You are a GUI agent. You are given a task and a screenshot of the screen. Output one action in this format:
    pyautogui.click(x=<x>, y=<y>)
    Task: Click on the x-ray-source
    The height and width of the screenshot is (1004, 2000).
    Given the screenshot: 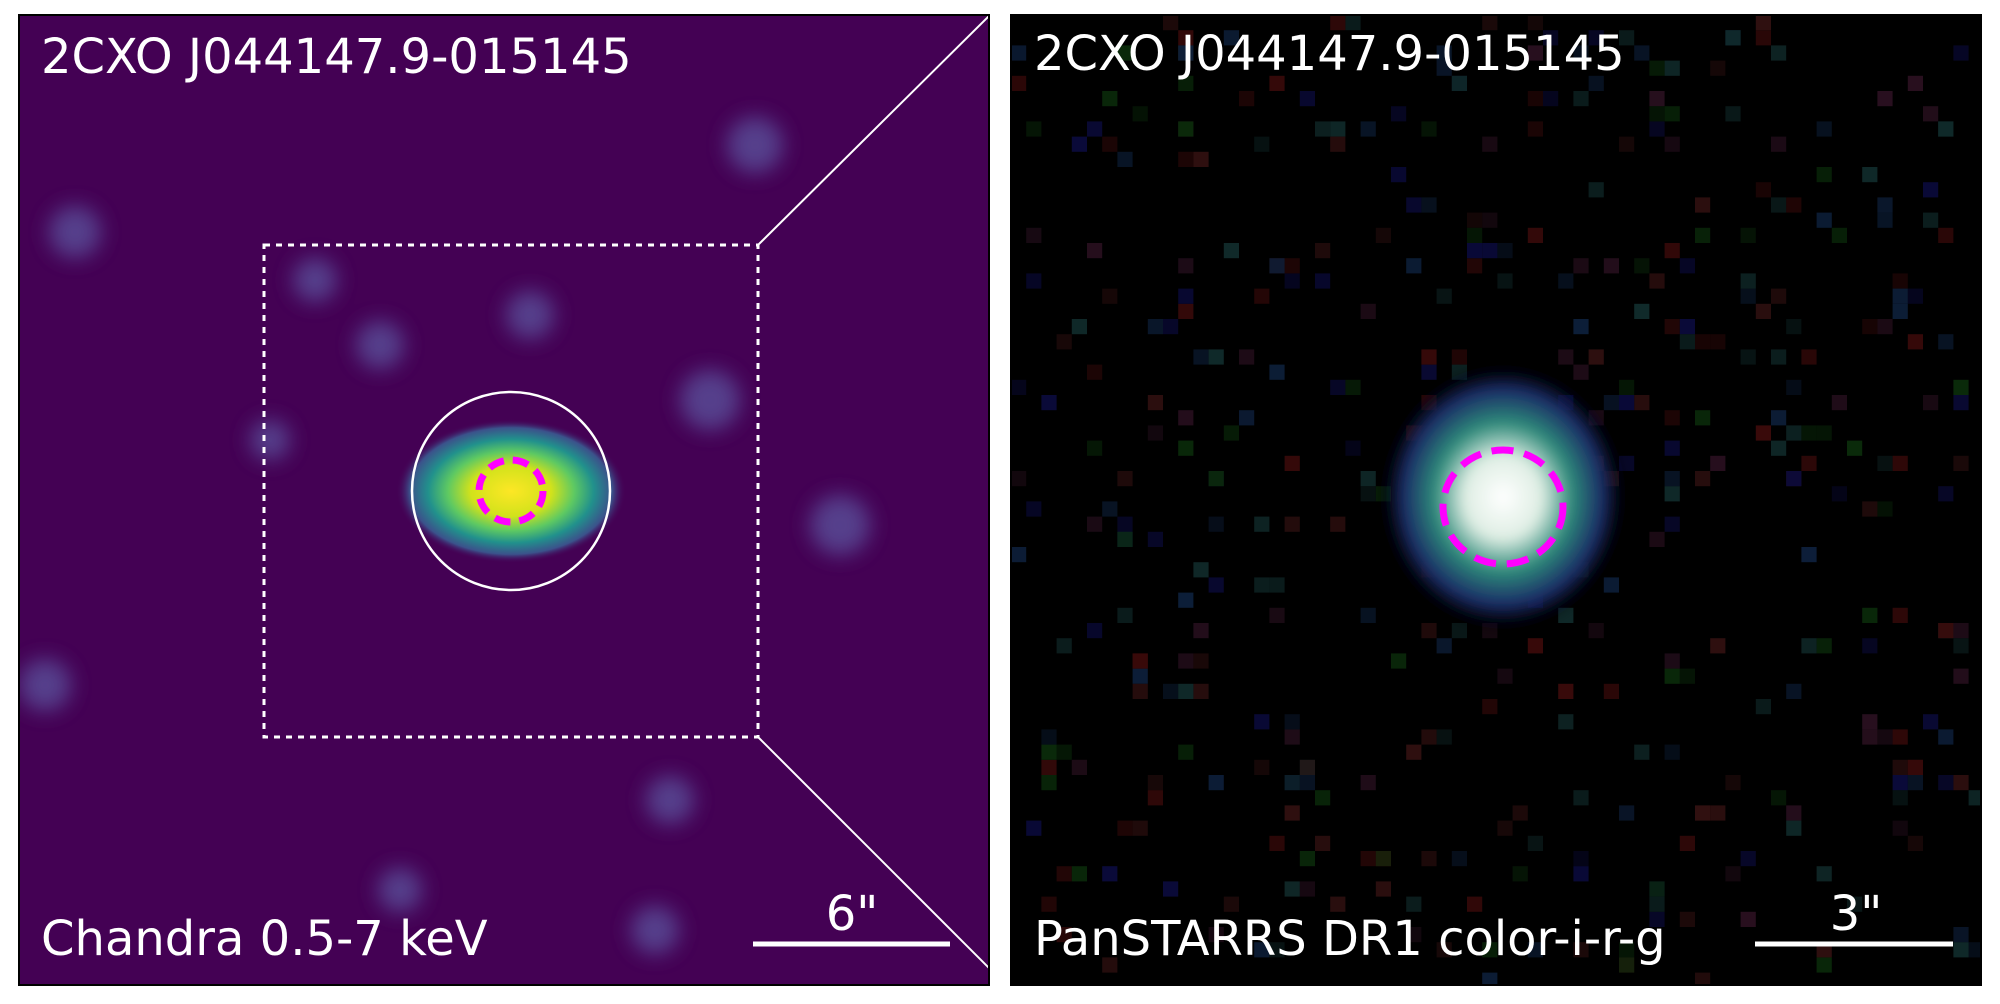 What is the action you would take?
    pyautogui.click(x=511, y=491)
    